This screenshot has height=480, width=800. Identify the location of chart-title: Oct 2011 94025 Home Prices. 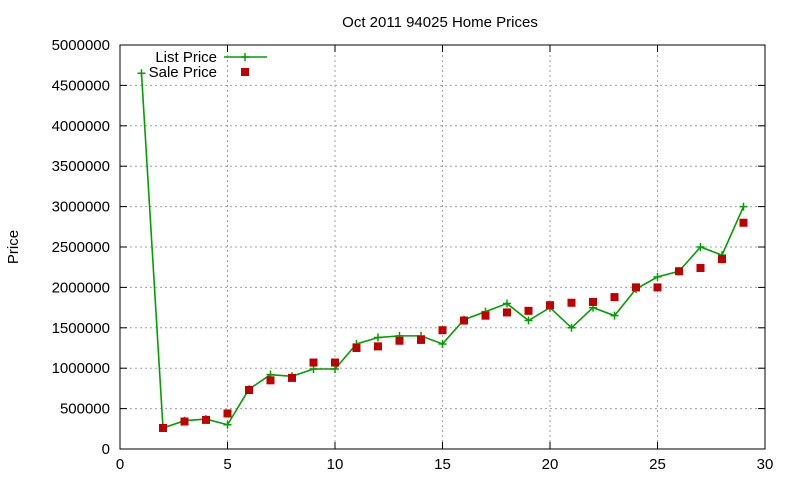
(440, 22).